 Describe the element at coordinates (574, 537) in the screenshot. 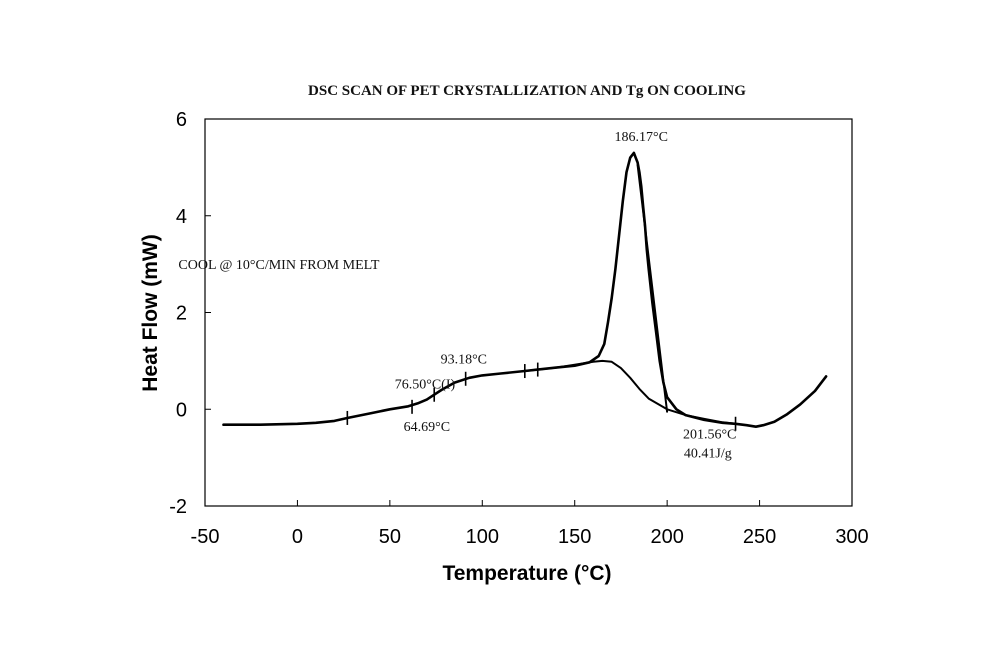

I see `x-tick-label: 150` at that location.